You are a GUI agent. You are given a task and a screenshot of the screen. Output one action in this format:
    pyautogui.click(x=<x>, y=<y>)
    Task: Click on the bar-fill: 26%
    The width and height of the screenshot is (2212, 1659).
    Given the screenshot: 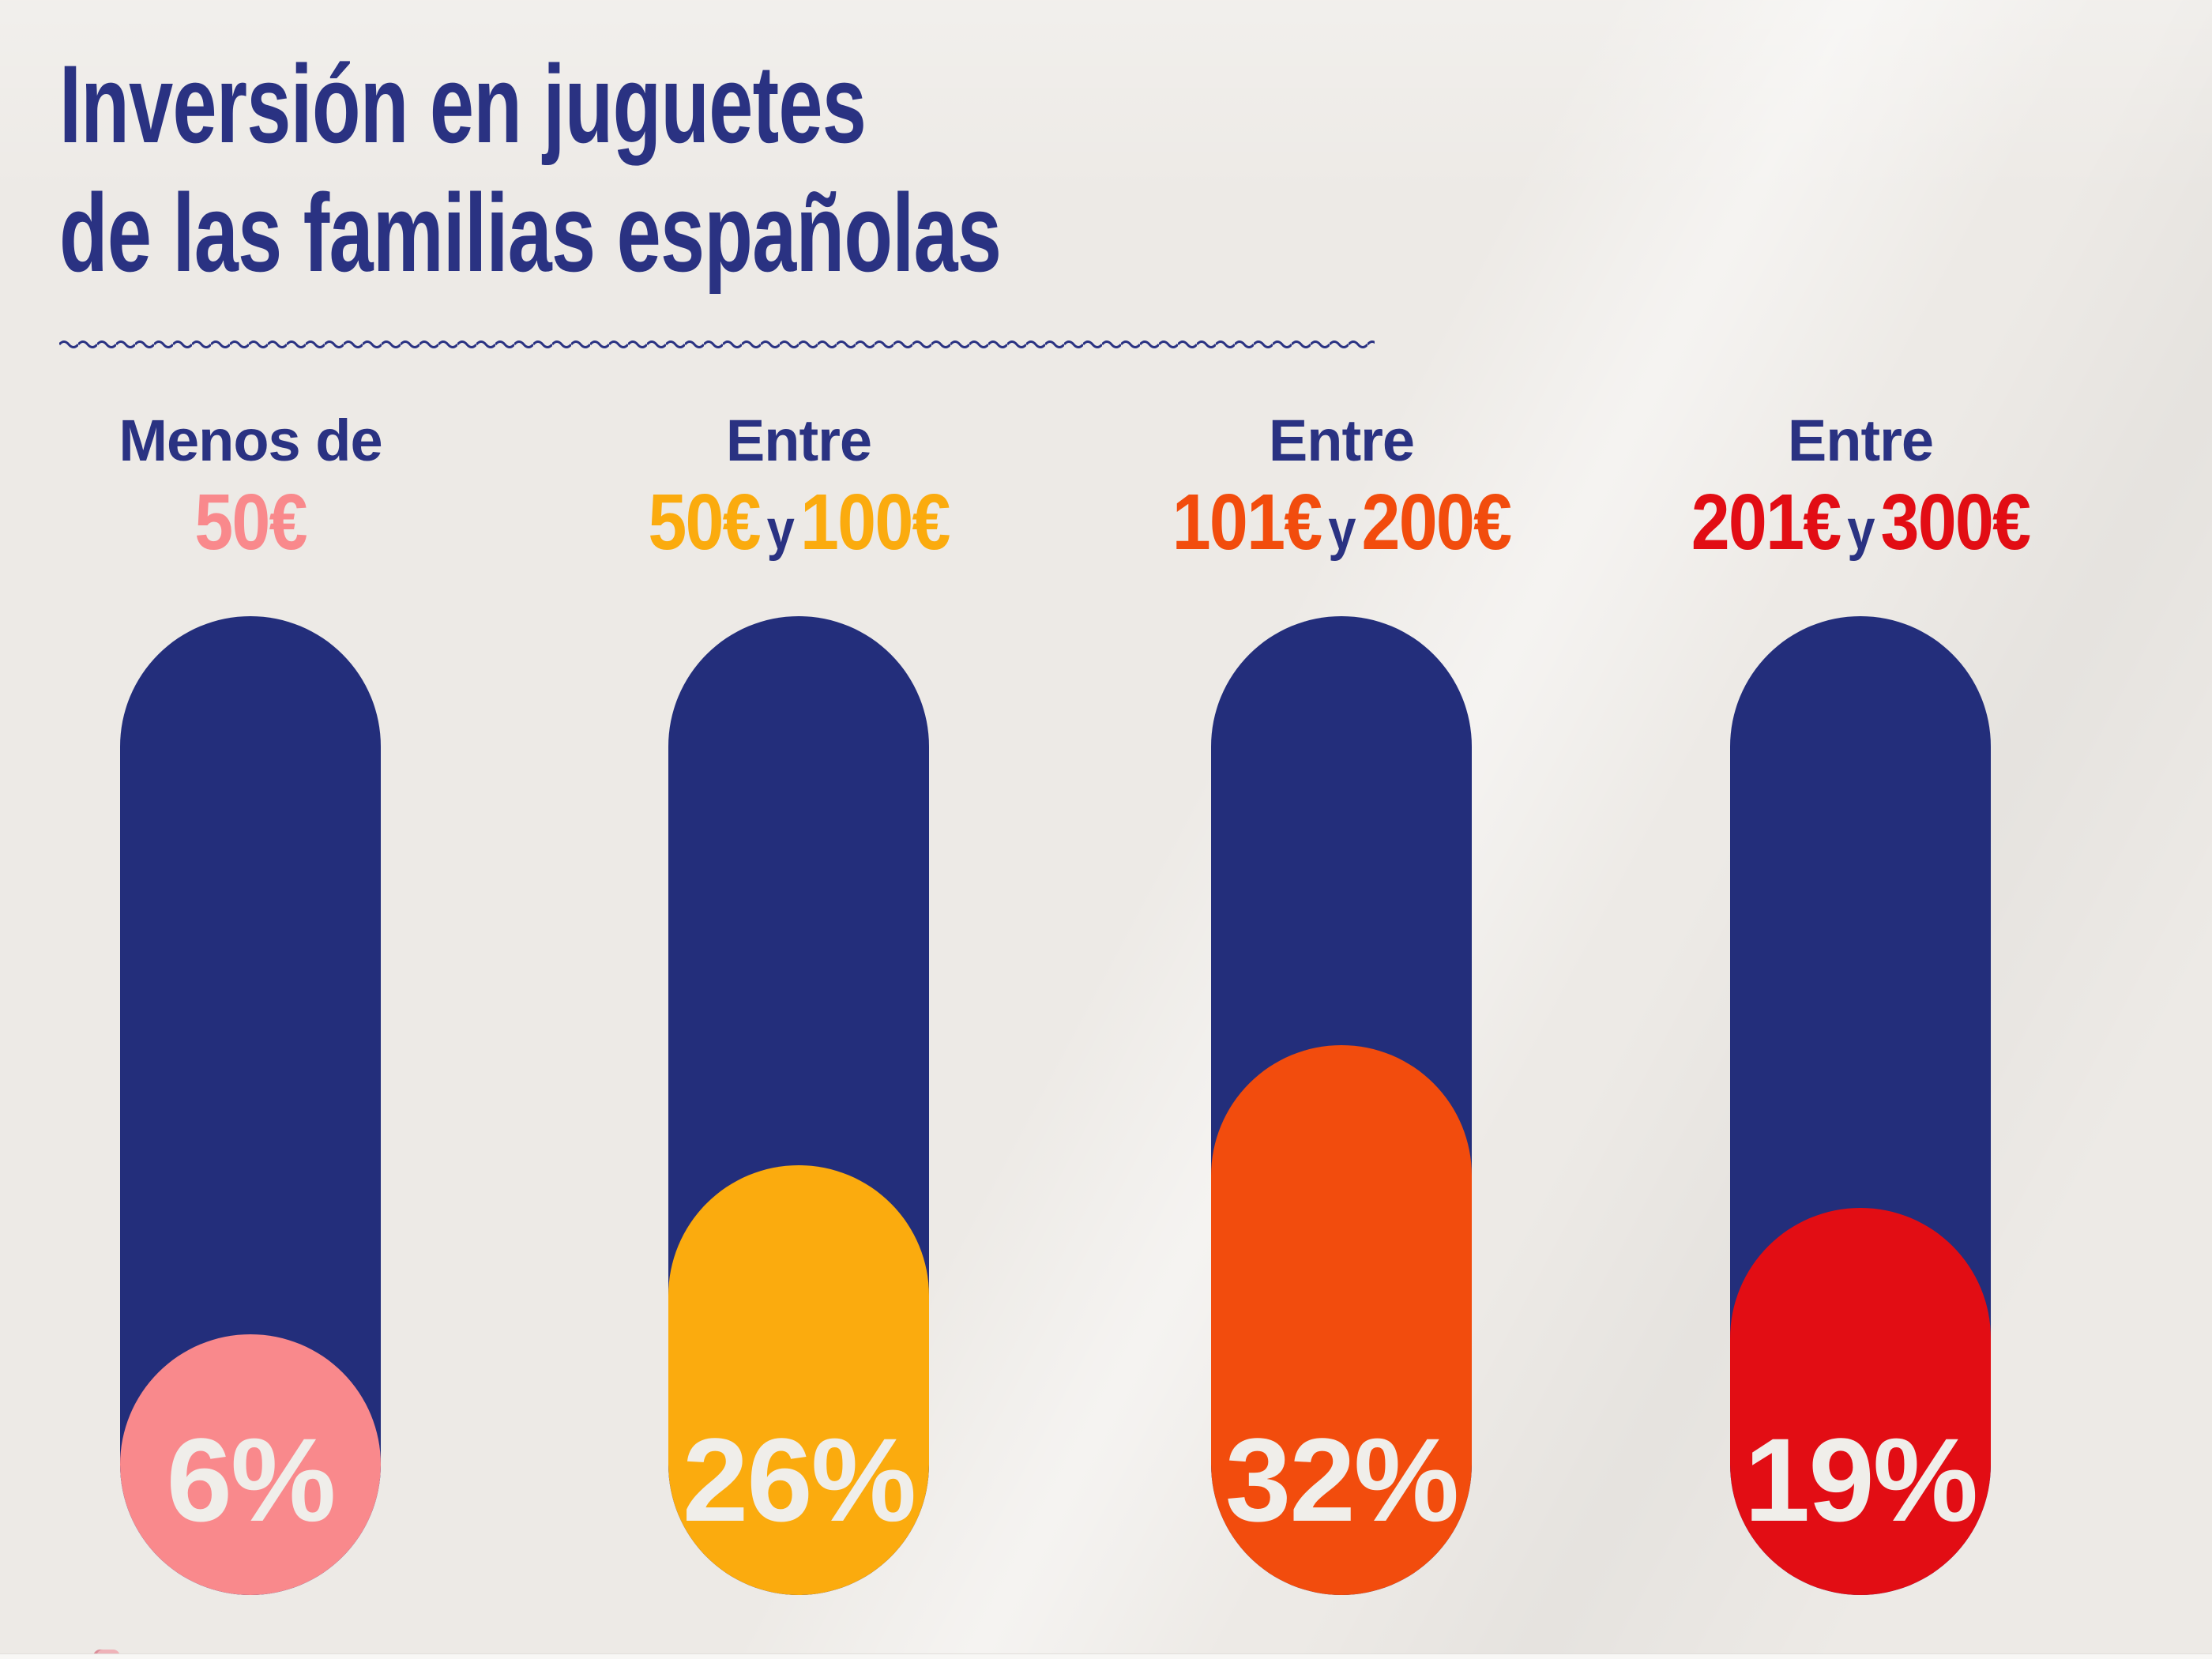 What is the action you would take?
    pyautogui.click(x=799, y=1380)
    